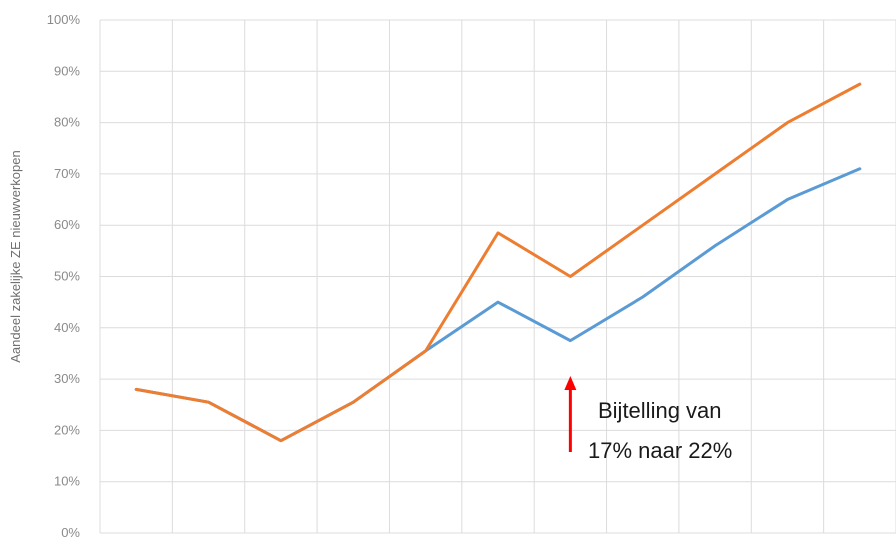  Describe the element at coordinates (67, 122) in the screenshot. I see `y-tick-label: 80%` at that location.